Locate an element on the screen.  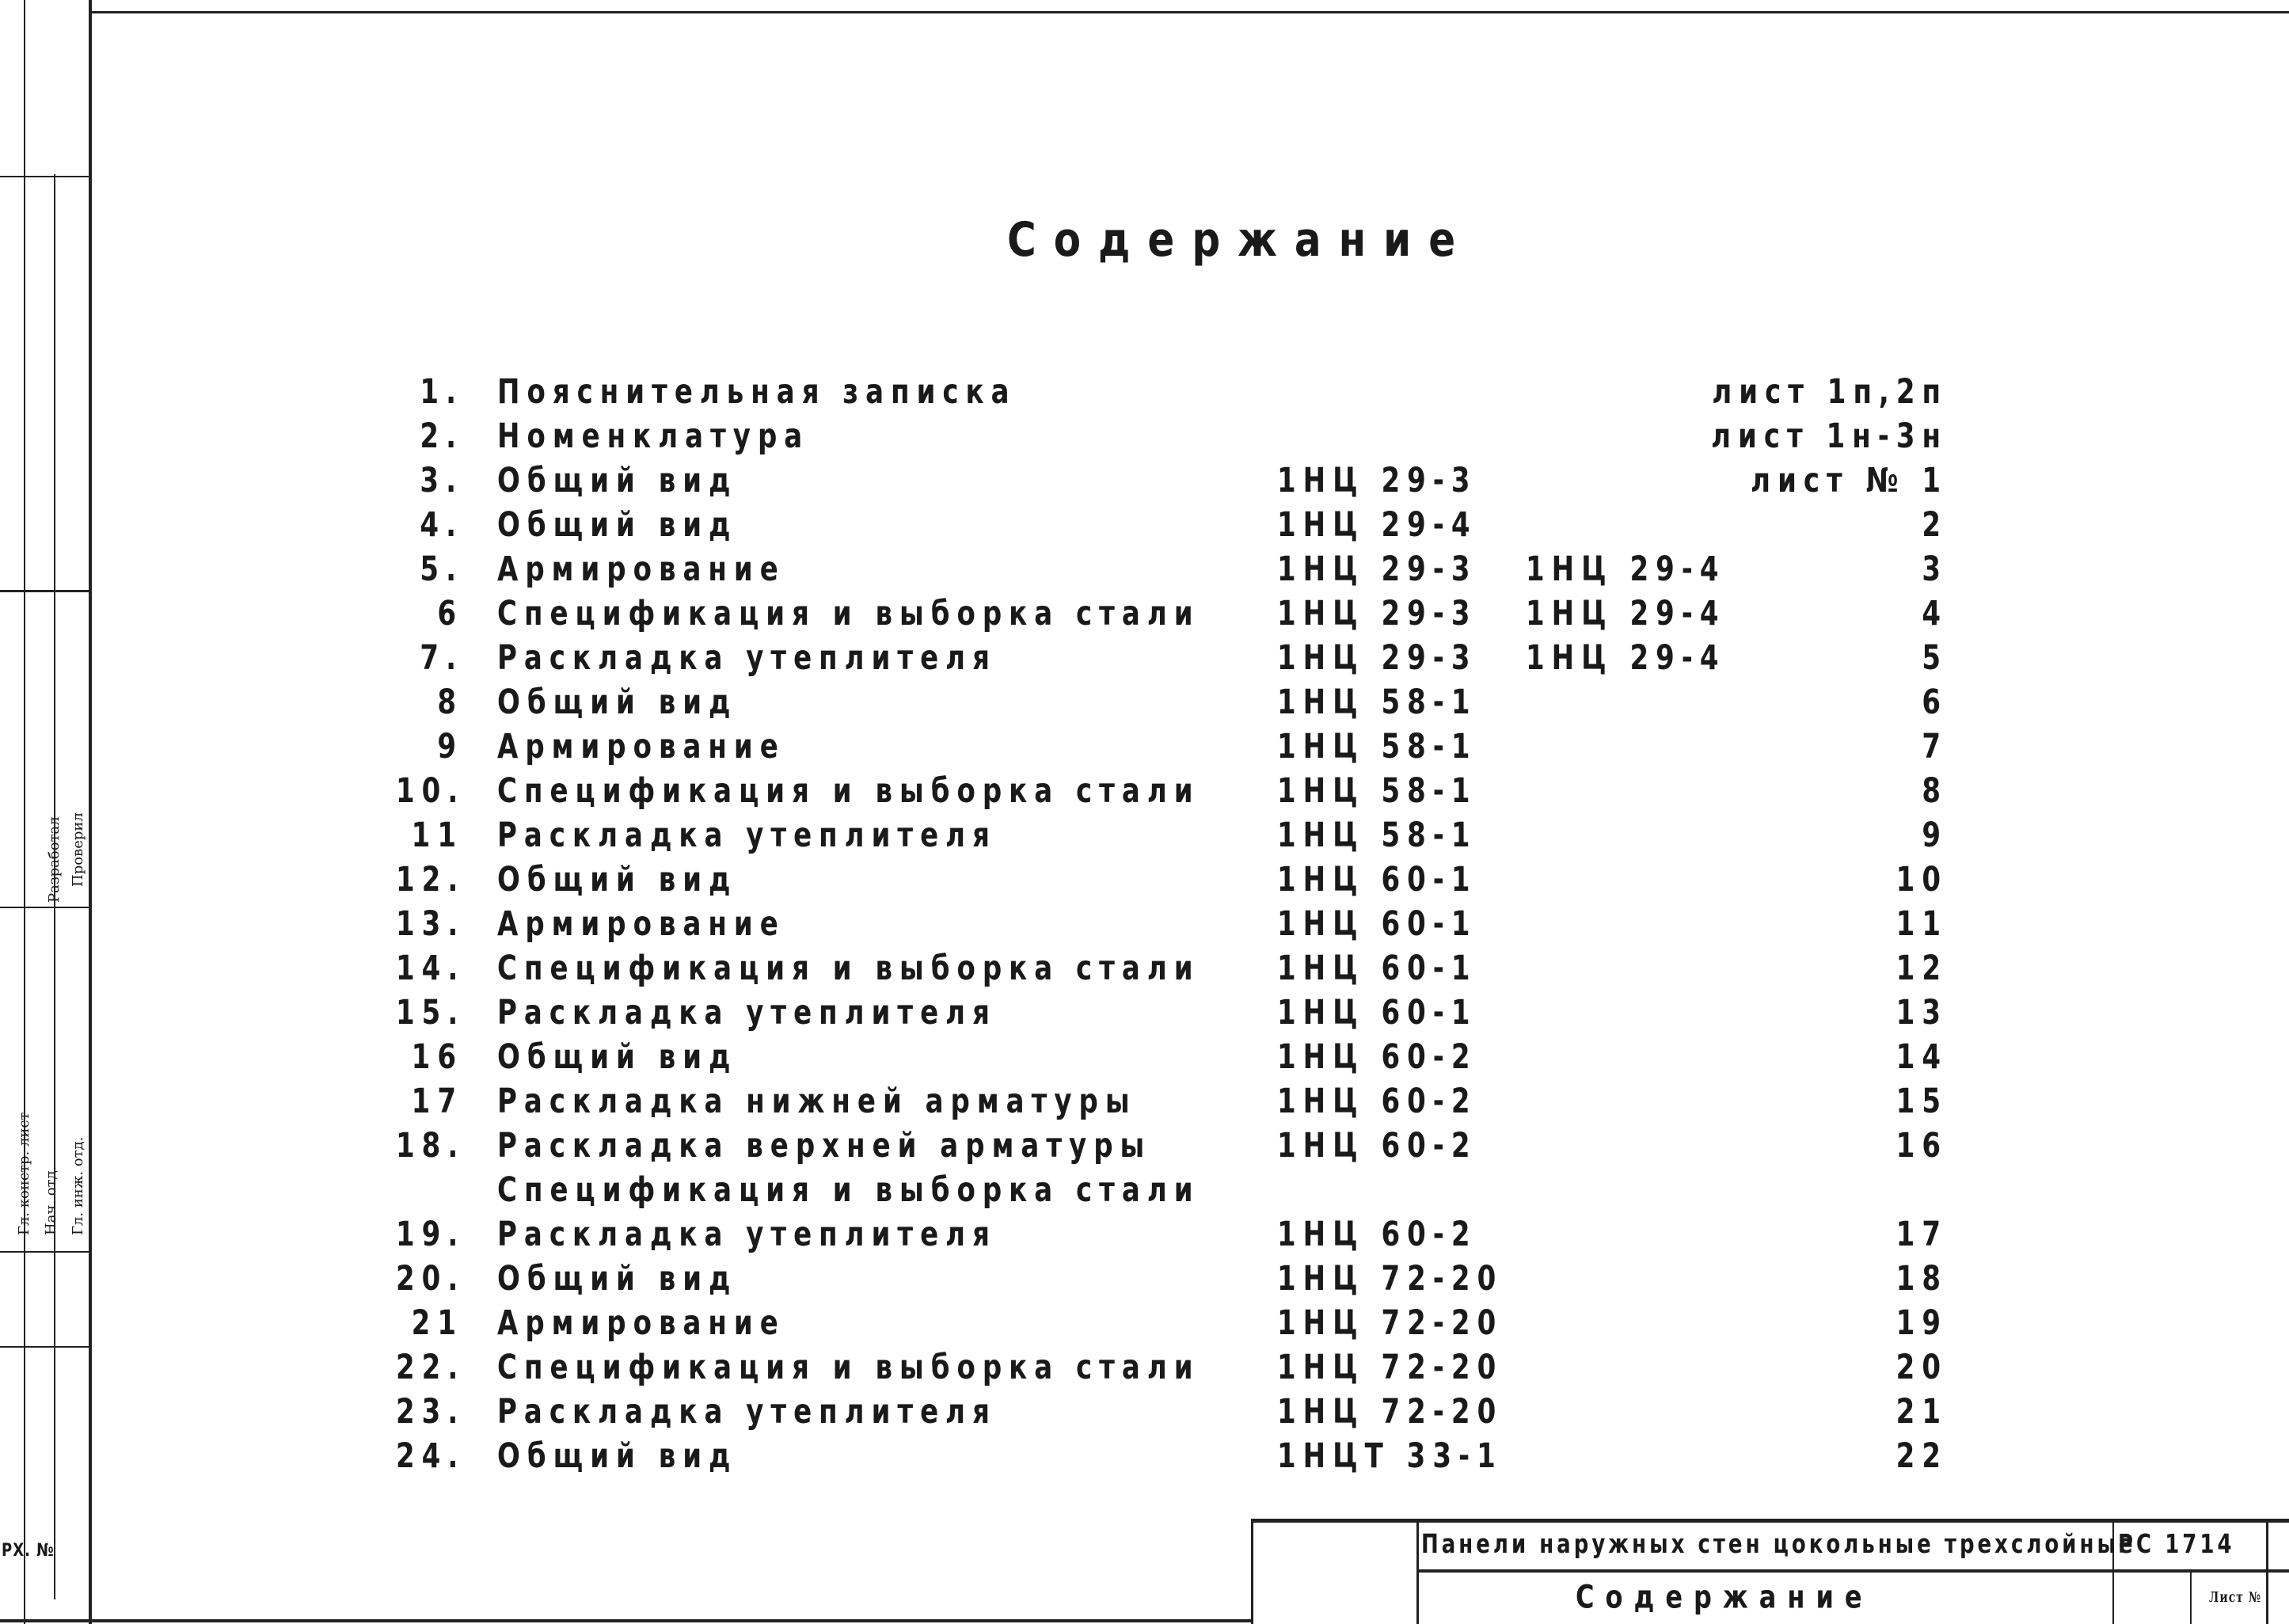
item-sheet: 5 is located at coordinates (1935, 658).